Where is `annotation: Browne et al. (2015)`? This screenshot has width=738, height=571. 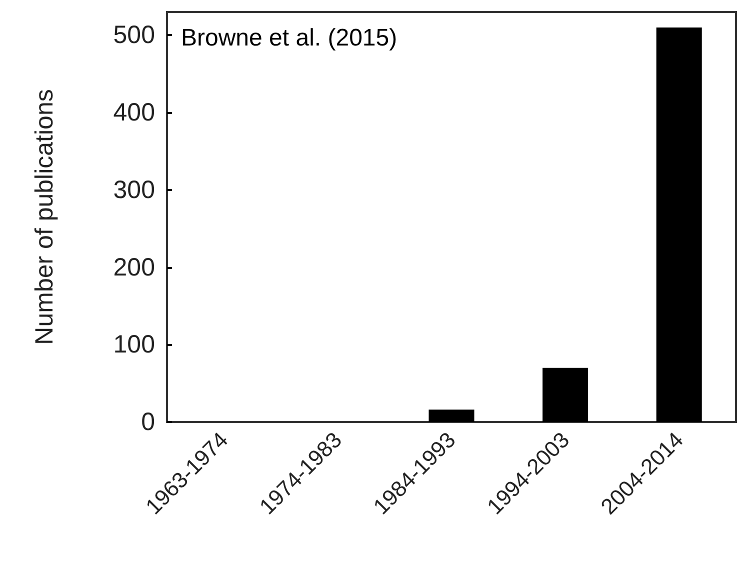
annotation: Browne et al. (2015) is located at coordinates (289, 38).